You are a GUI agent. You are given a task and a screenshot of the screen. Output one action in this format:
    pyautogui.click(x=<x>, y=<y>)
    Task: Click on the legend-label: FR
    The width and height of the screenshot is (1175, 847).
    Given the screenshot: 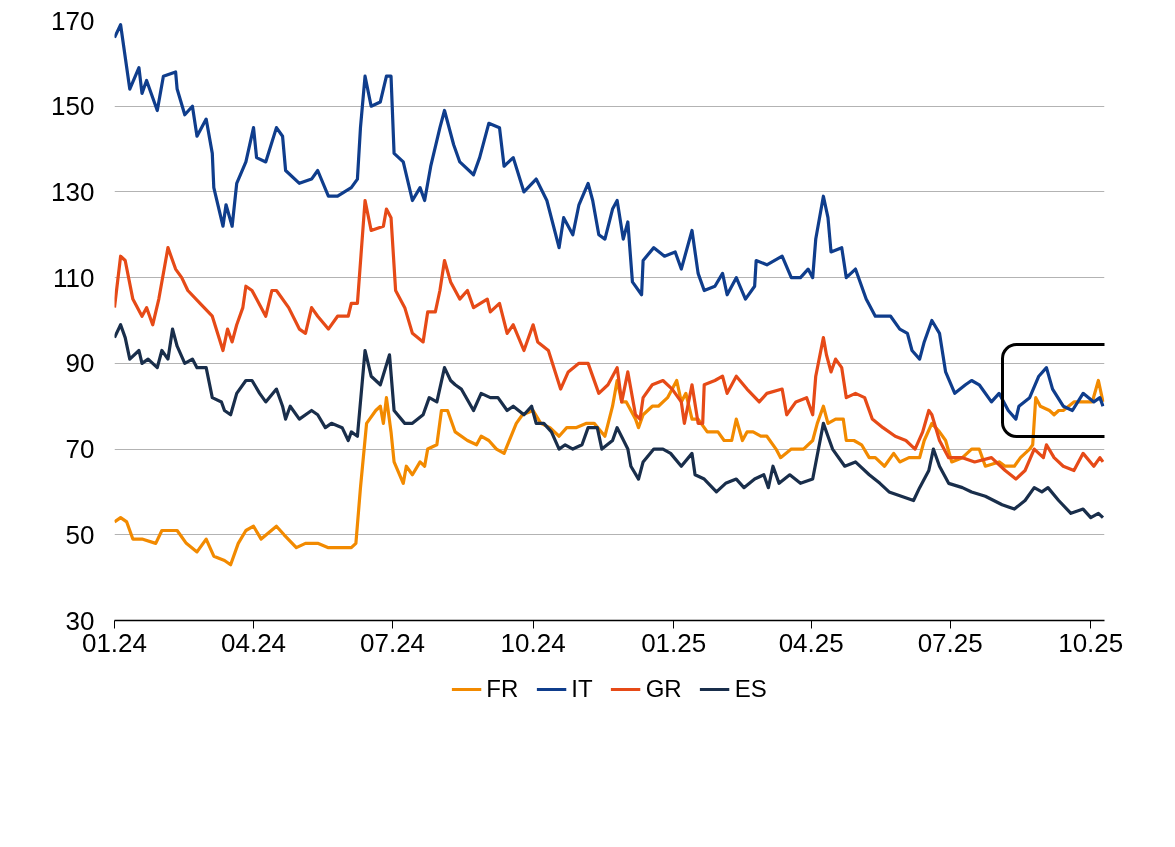 What is the action you would take?
    pyautogui.click(x=502, y=689)
    